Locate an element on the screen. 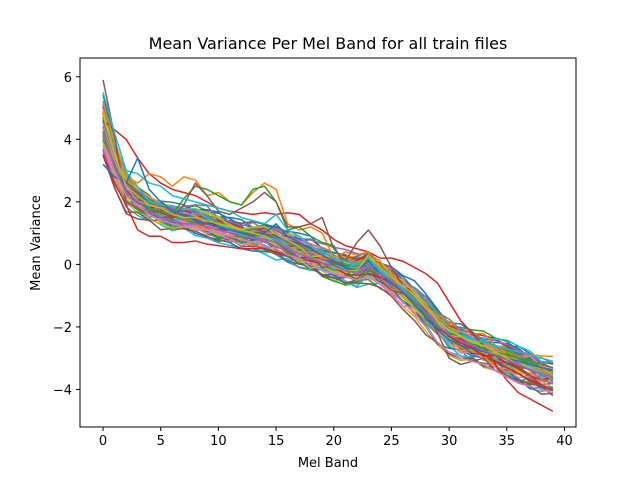 This screenshot has height=480, width=640. x-tick-label: 40 is located at coordinates (564, 441).